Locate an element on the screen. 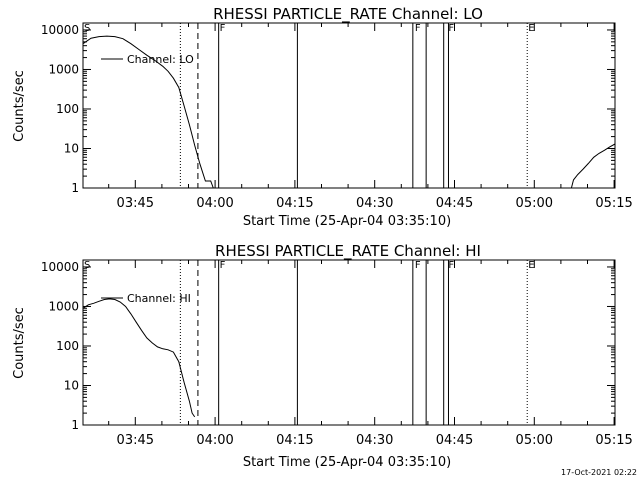 This screenshot has height=480, width=640. chart-title: RHESSI PARTICLE_RATE Channel: LO is located at coordinates (348, 14).